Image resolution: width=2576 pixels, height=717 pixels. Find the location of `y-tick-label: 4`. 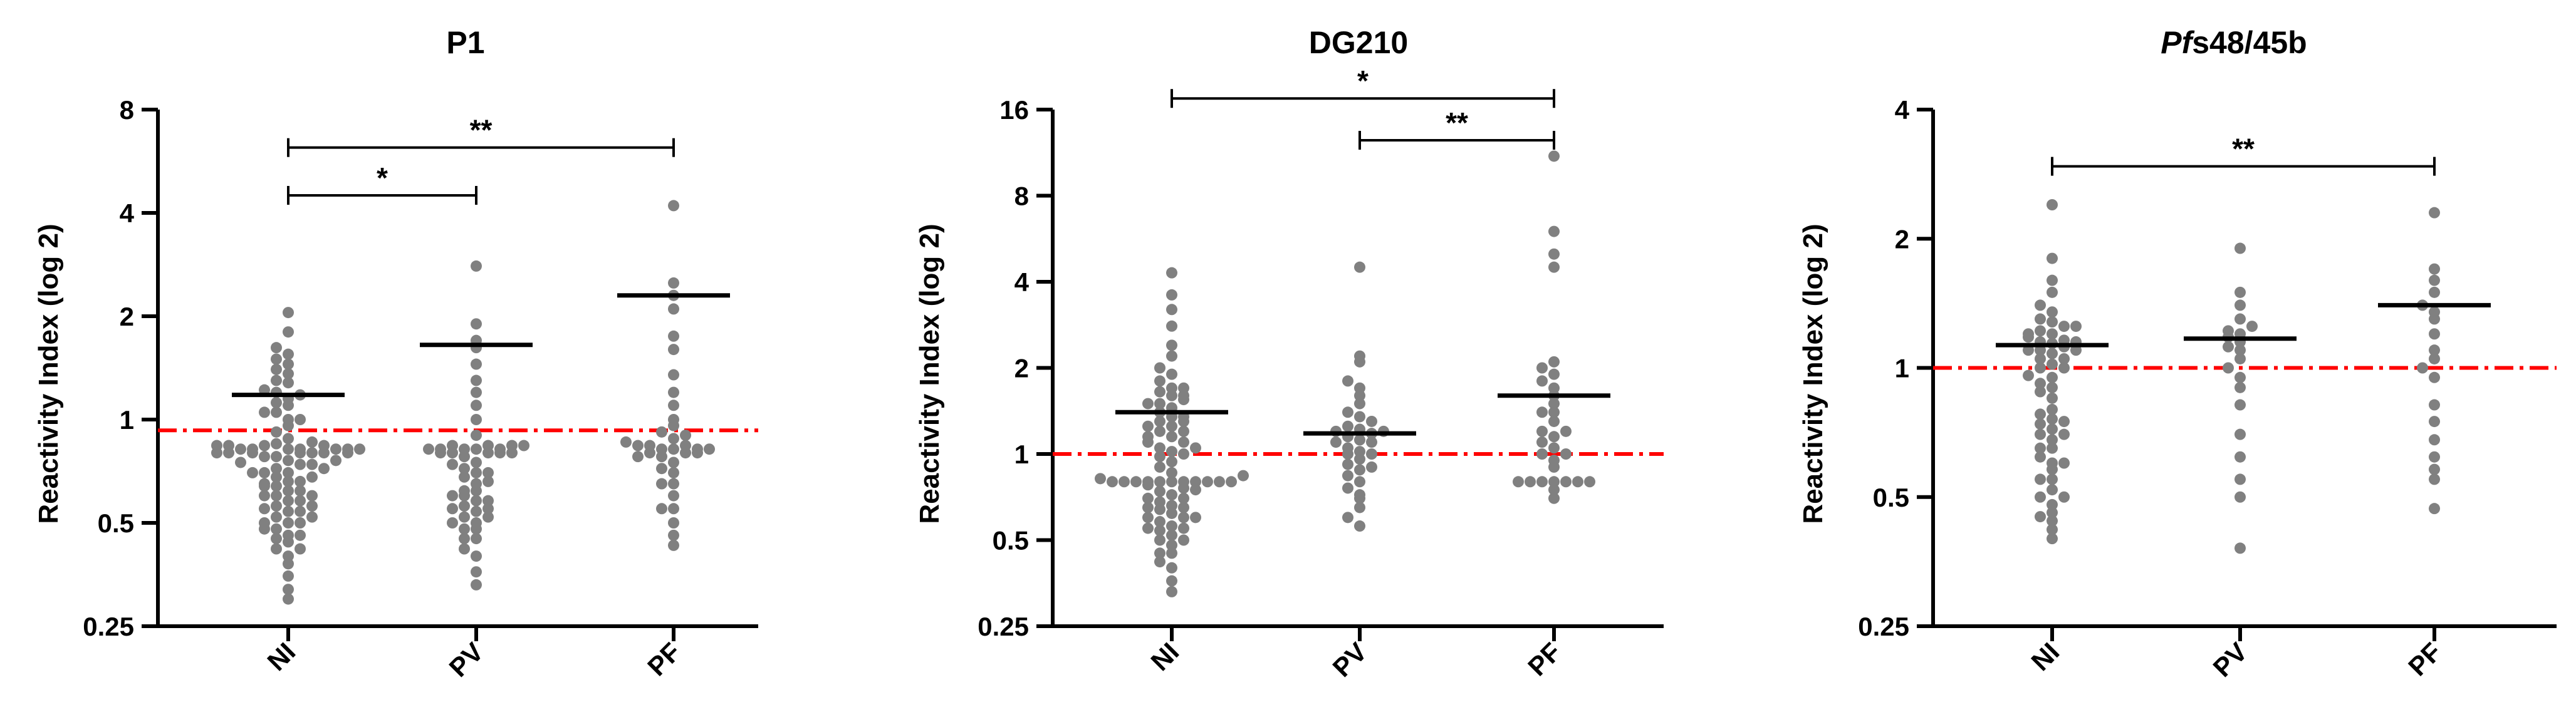

y-tick-label: 4 is located at coordinates (1903, 110).